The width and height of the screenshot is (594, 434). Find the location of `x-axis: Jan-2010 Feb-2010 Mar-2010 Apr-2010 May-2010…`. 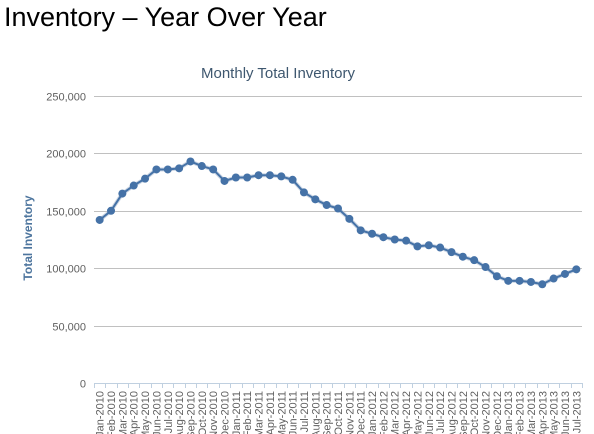

x-axis: Jan-2010 Feb-2010 Mar-2010 Apr-2010 May-2010… is located at coordinates (338, 408).